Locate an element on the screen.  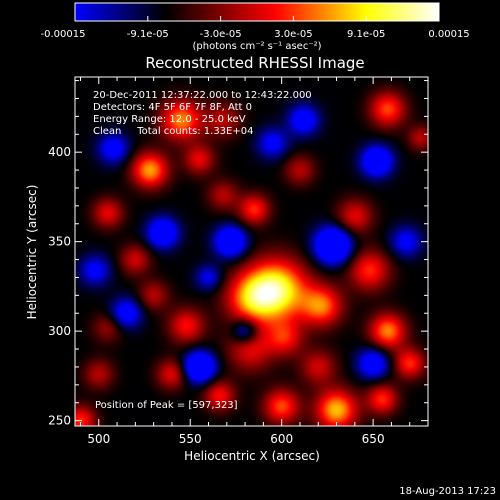
annotation-time-range: 20-Dec-2011 12:37:22.000 to 12:43:22.000 is located at coordinates (202, 95).